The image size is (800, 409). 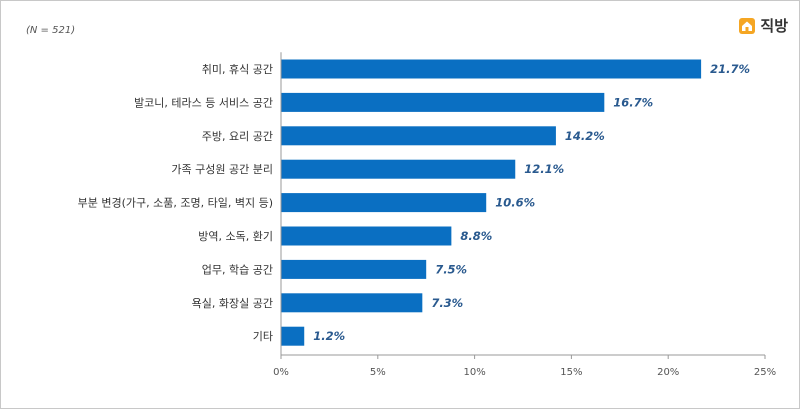 What do you see at coordinates (585, 136) in the screenshot?
I see `value-label: 14.2%` at bounding box center [585, 136].